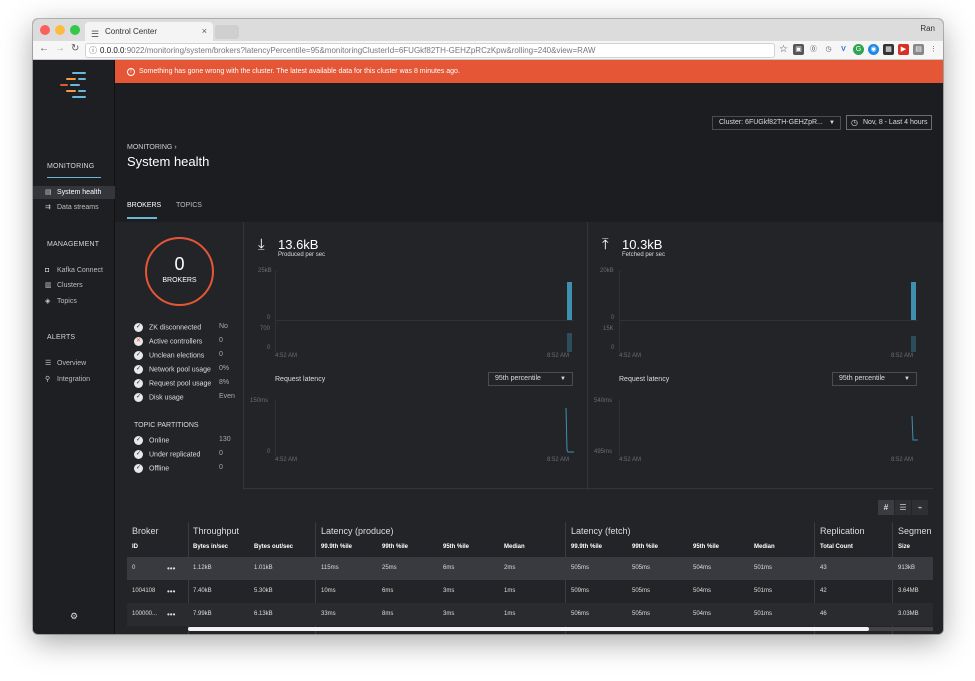 The height and width of the screenshot is (681, 975). Describe the element at coordinates (874, 379) in the screenshot. I see `fetched-percentile-select: 95th percentile ▼` at that location.